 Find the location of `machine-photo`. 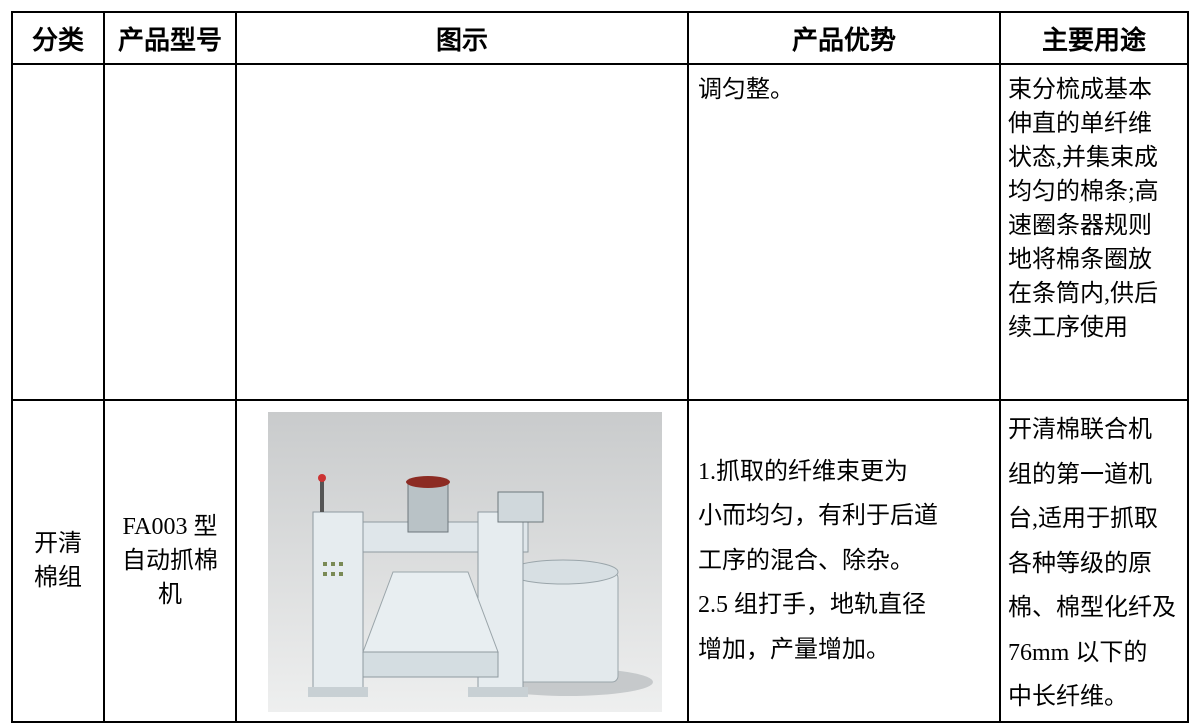

machine-photo is located at coordinates (465, 562).